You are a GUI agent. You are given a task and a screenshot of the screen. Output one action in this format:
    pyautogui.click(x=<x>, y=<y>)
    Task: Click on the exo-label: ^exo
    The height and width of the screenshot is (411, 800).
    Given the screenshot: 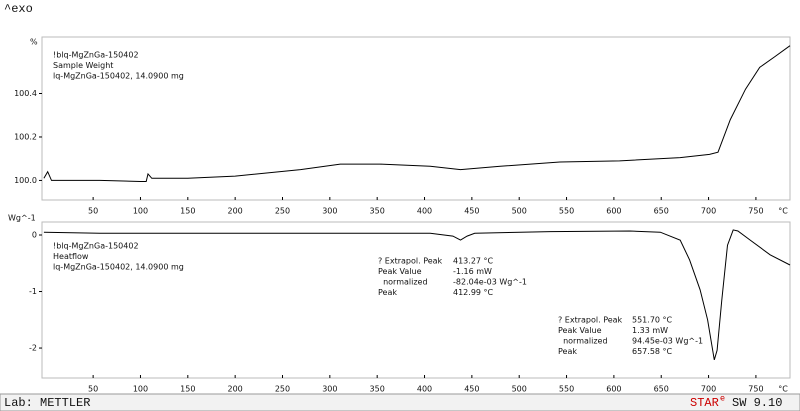 What is the action you would take?
    pyautogui.click(x=18, y=9)
    